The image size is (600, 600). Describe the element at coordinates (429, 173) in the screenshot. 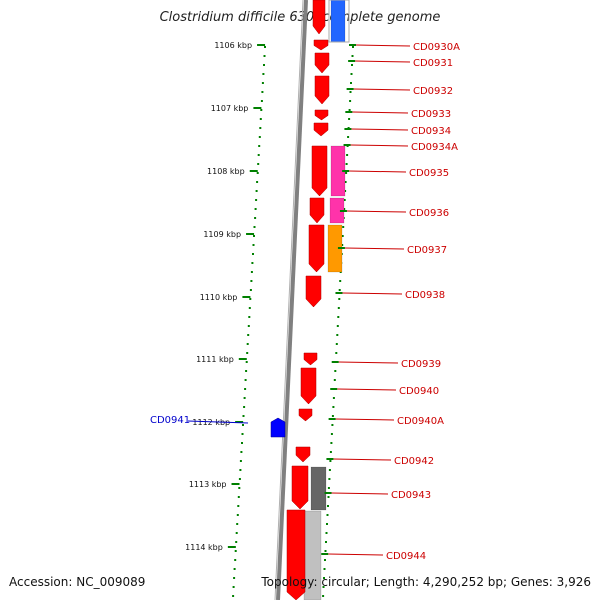

I see `gene-label-cd0935: CD0935` at that location.